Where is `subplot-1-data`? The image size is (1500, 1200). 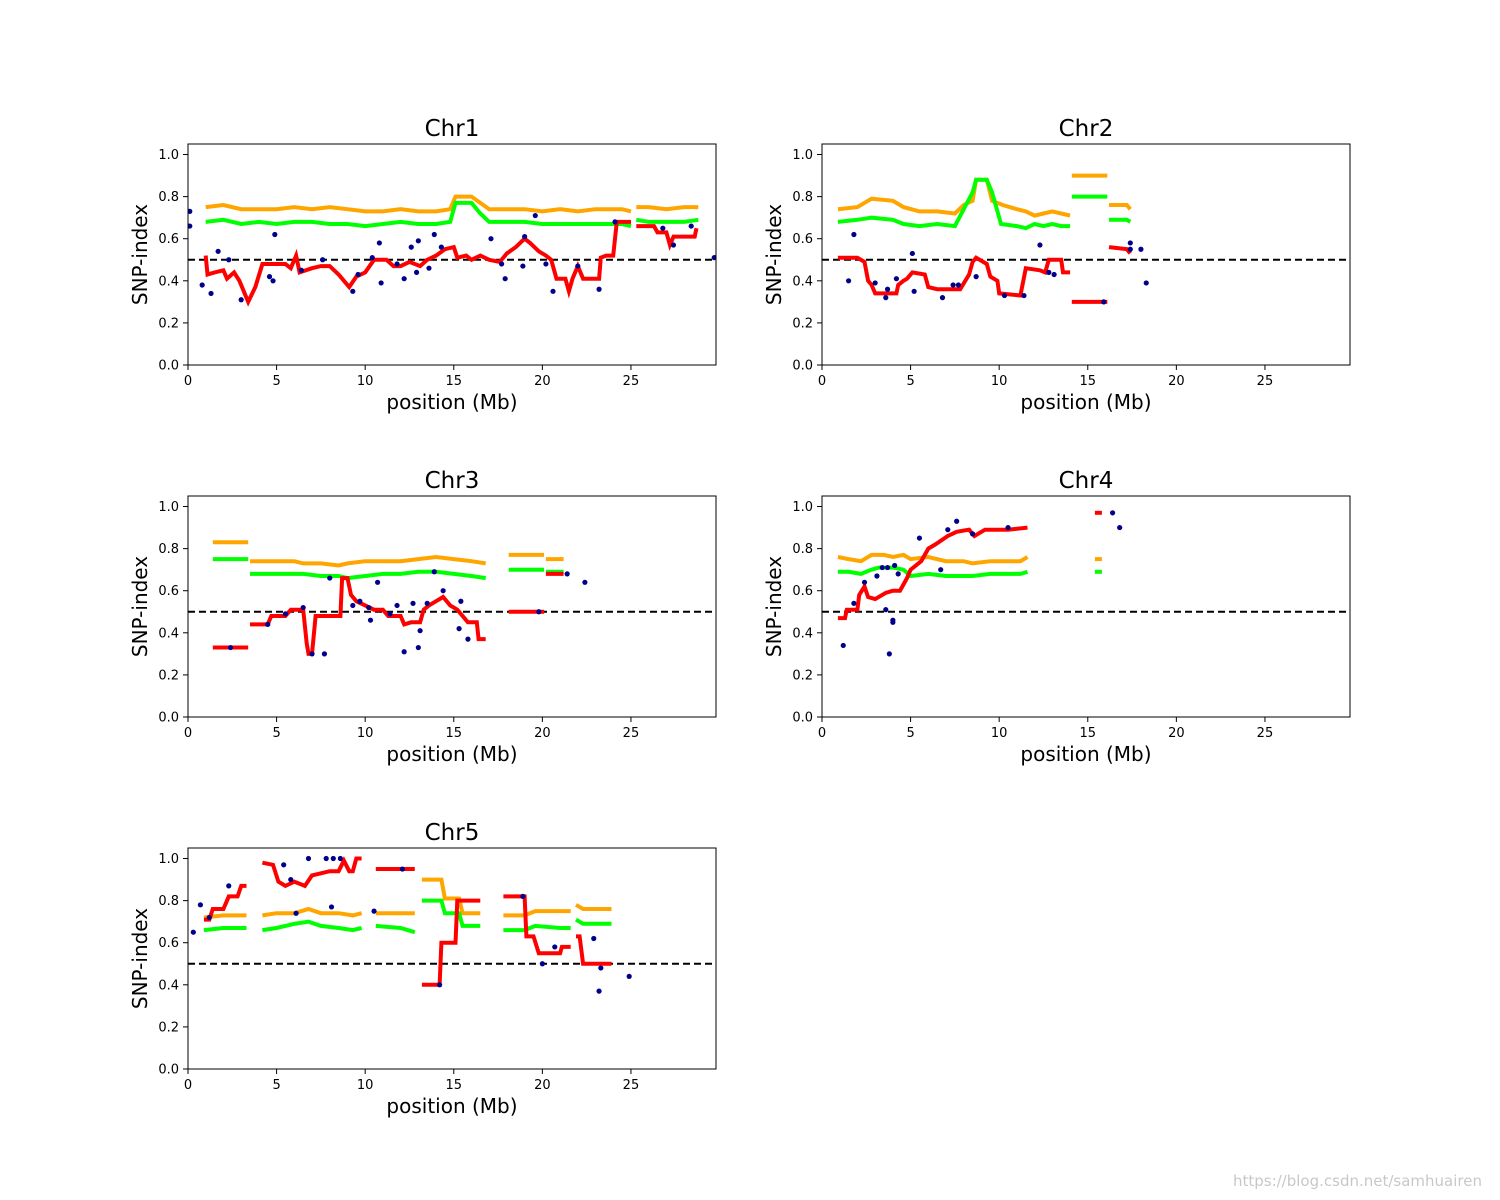
subplot-1-data is located at coordinates (452, 250).